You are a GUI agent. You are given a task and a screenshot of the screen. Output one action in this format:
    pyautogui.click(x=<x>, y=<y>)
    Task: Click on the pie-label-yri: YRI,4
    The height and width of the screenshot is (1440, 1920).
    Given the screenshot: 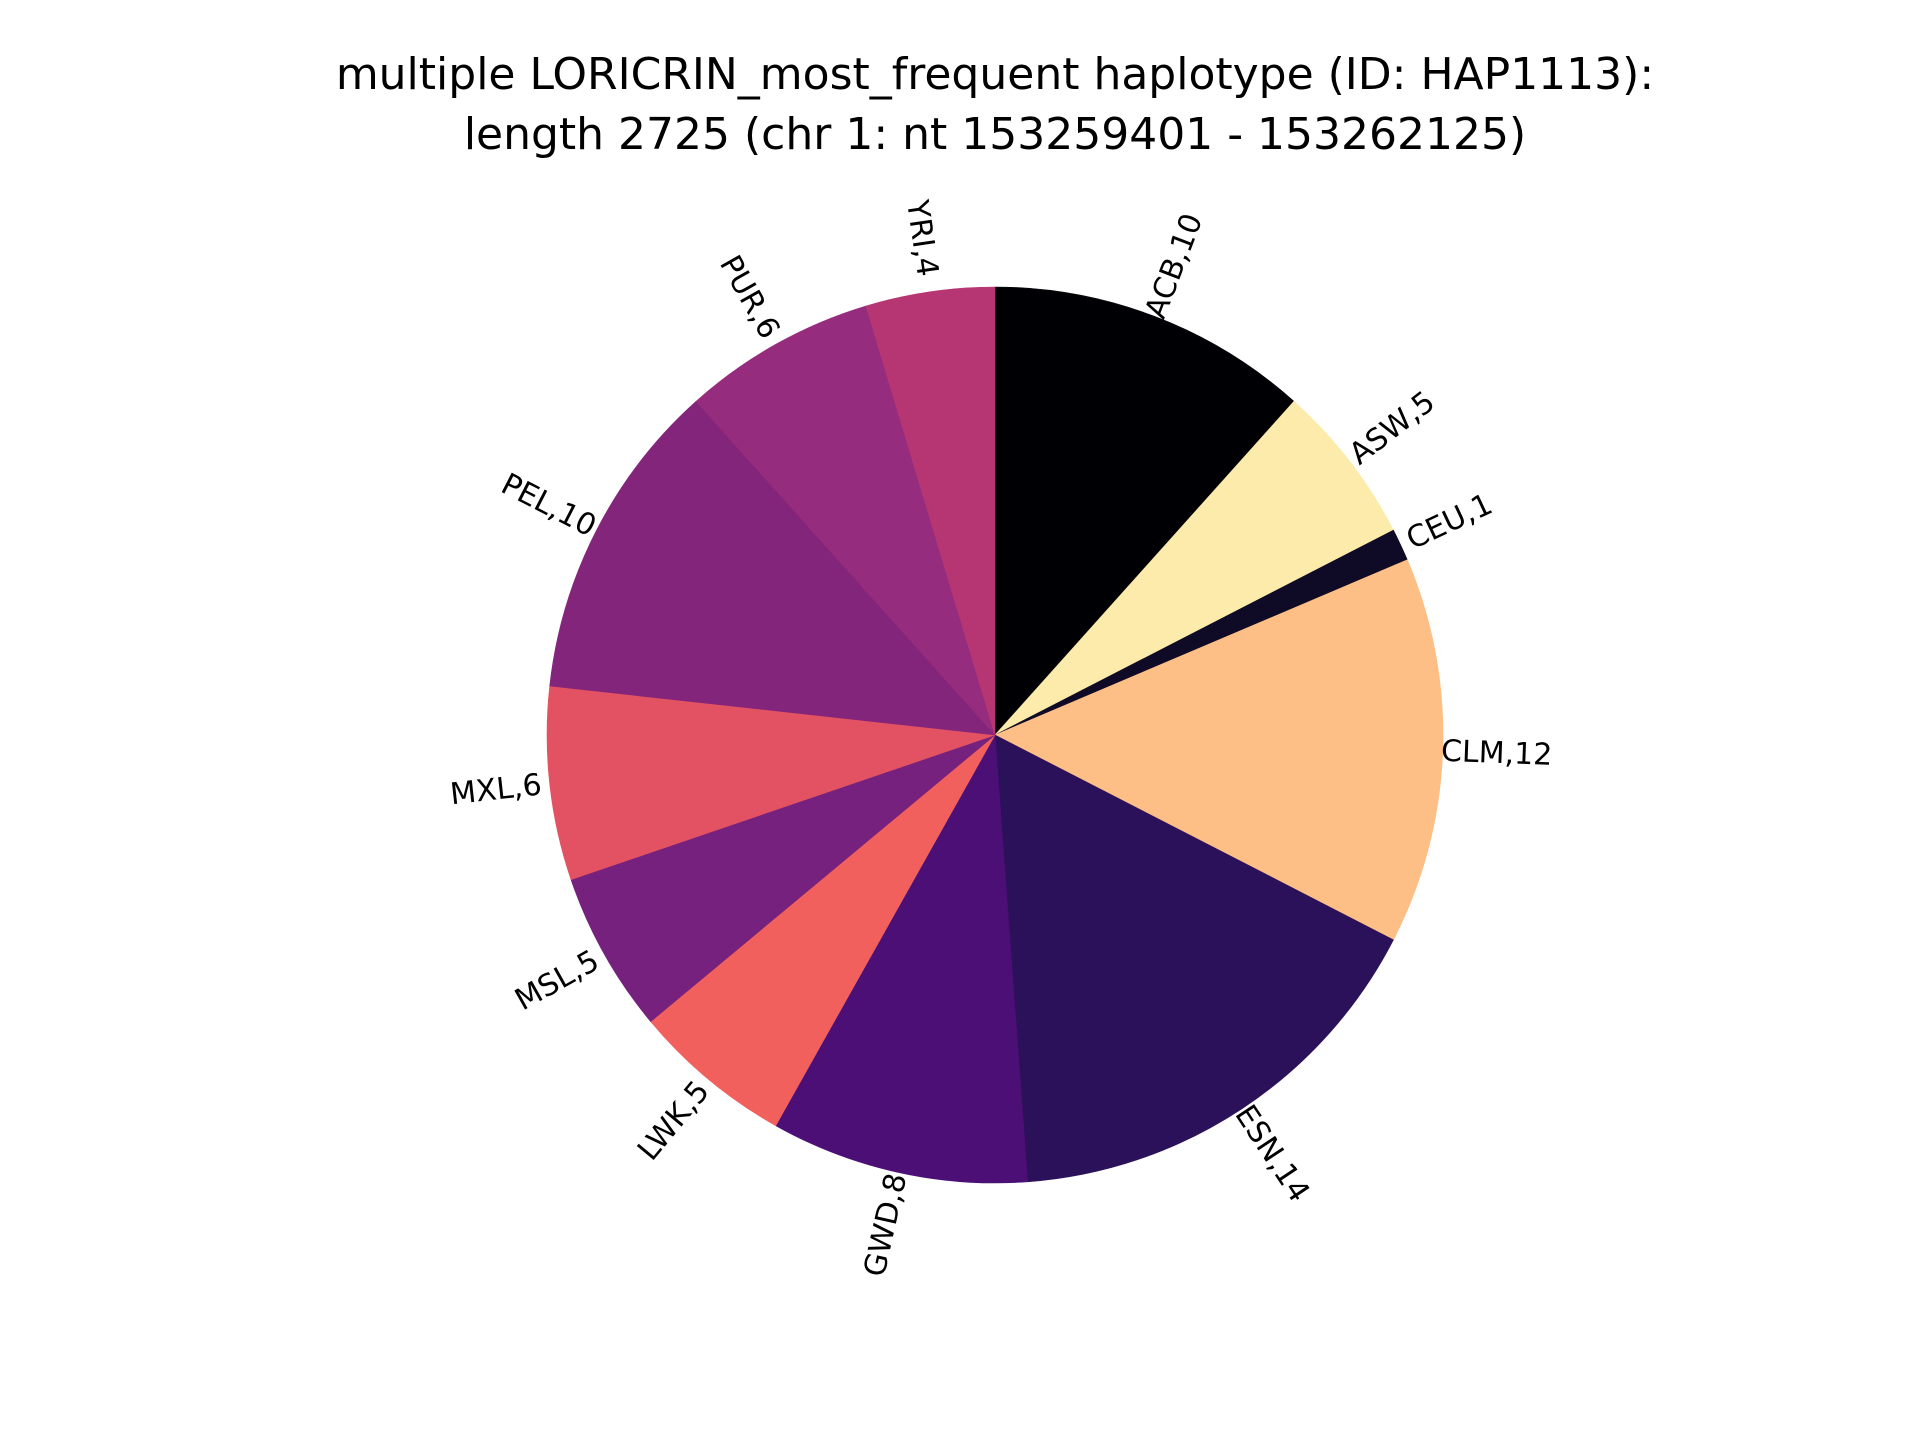 What is the action you would take?
    pyautogui.click(x=922, y=238)
    